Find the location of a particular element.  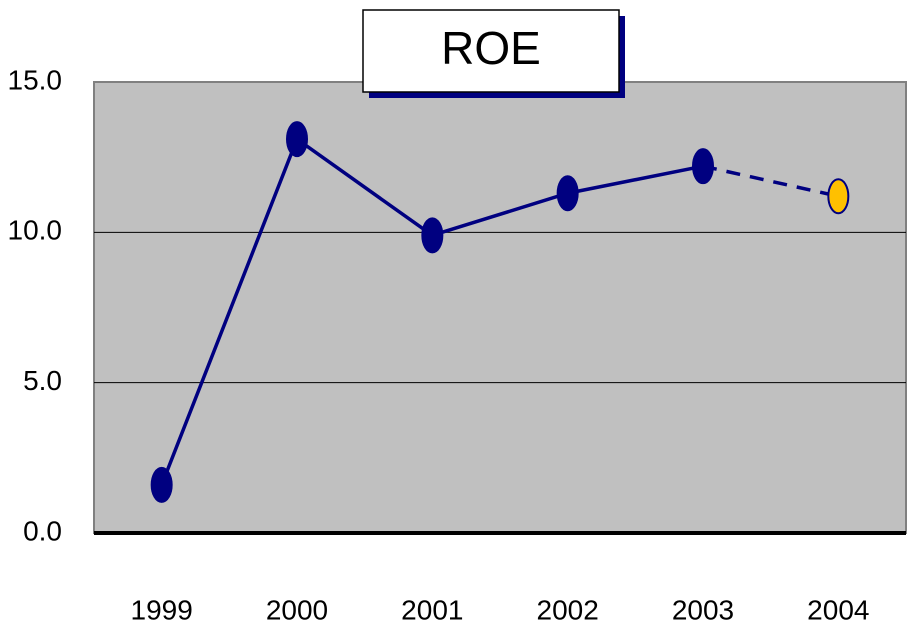

y-tick-label: 5.0 is located at coordinates (42, 380).